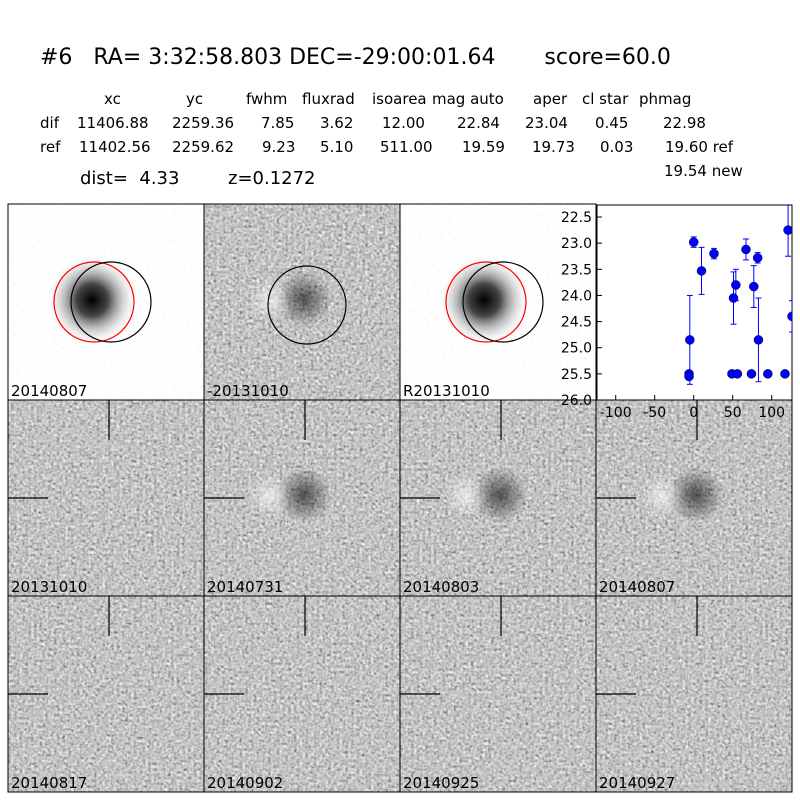  I want to click on stamp-label: 20140925, so click(441, 783).